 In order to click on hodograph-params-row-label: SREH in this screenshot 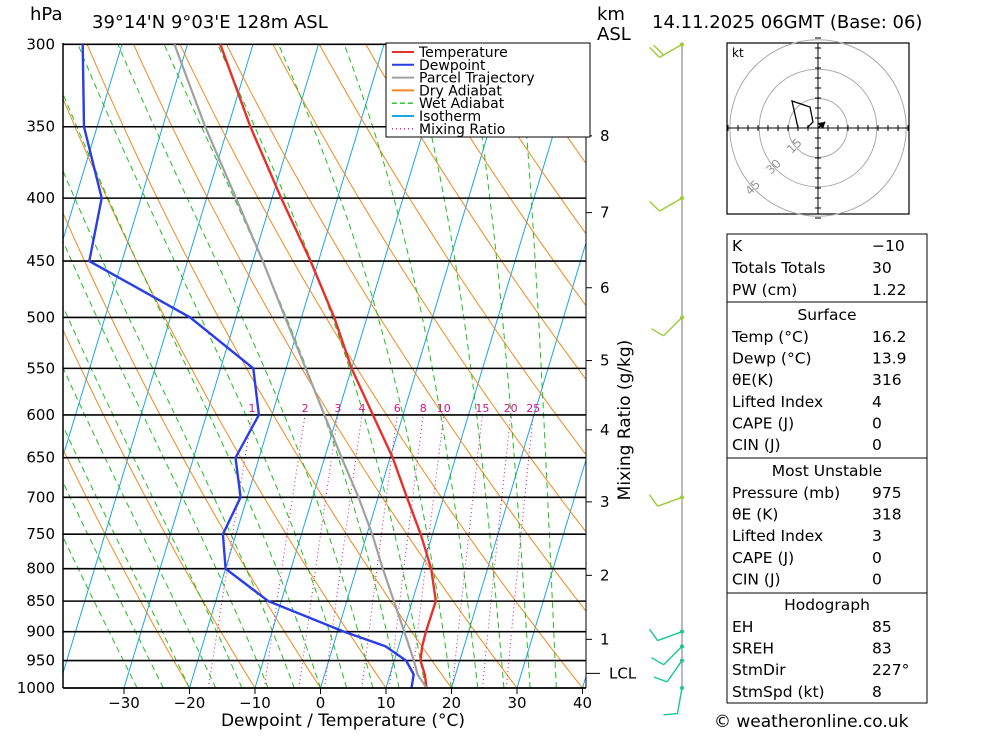, I will do `click(753, 649)`.